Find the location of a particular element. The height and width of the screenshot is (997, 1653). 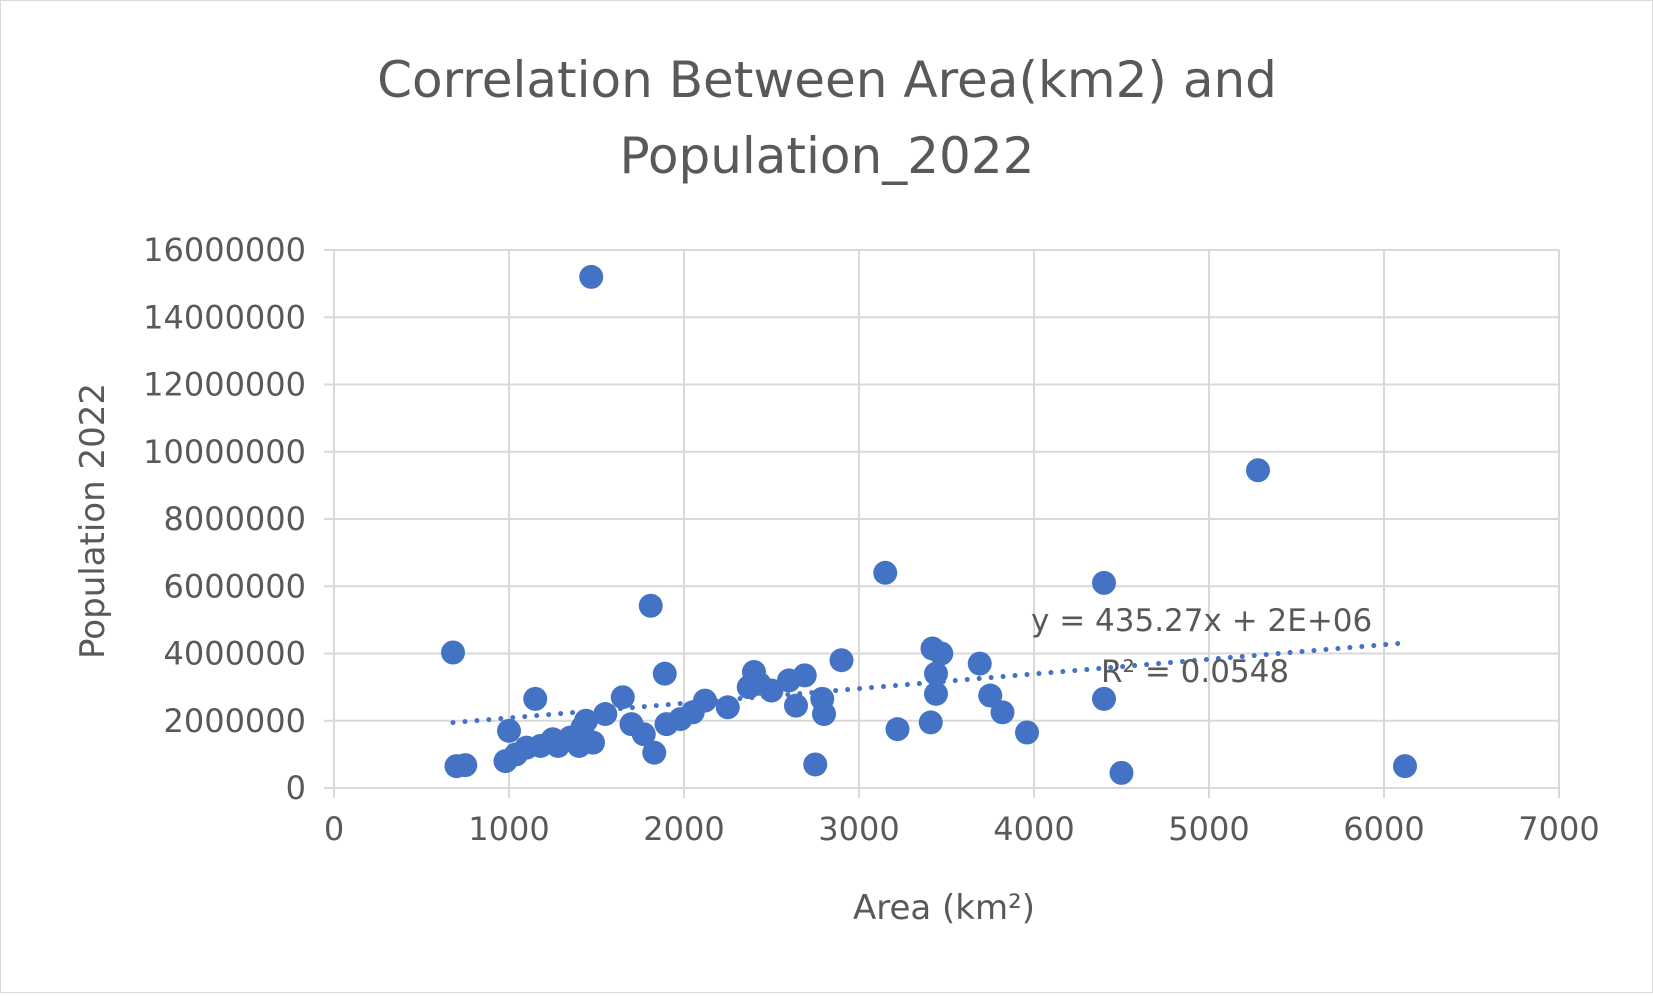

y-tick-label: 14000000 is located at coordinates (224, 317).